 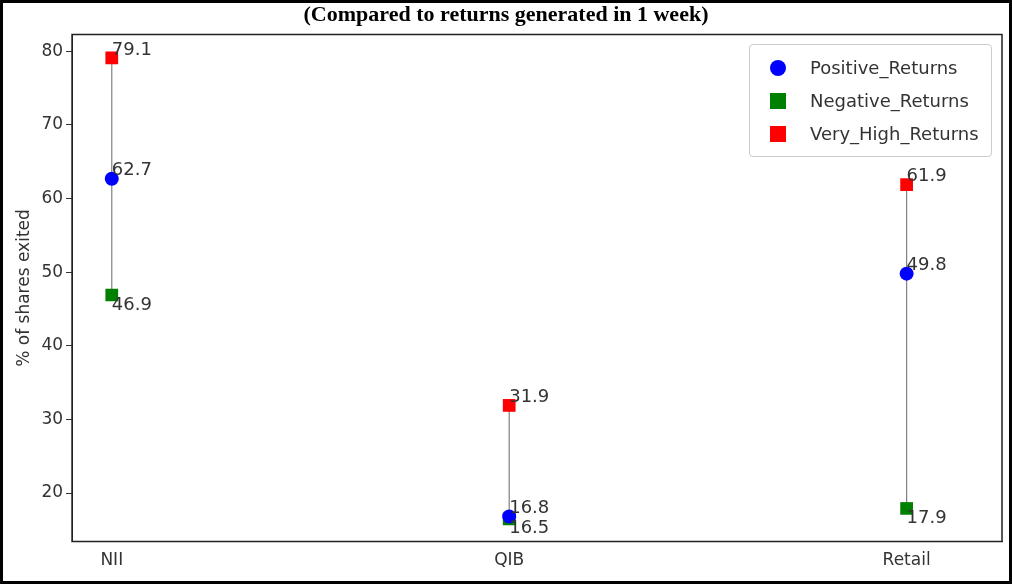 What do you see at coordinates (906, 559) in the screenshot?
I see `x-tick-label: Retail` at bounding box center [906, 559].